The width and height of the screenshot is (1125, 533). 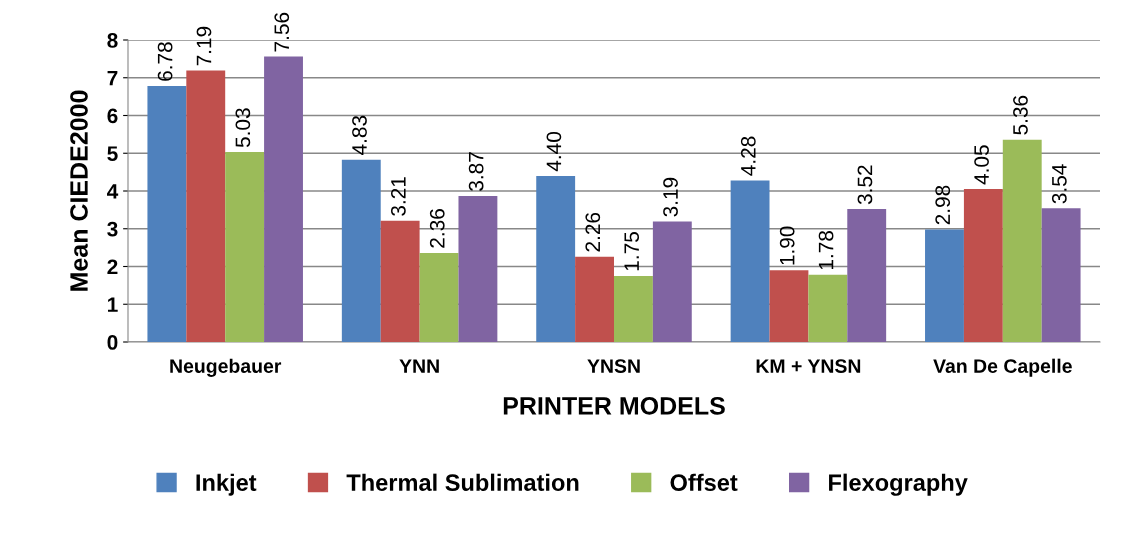 I want to click on data-label: 7.19, so click(x=204, y=46).